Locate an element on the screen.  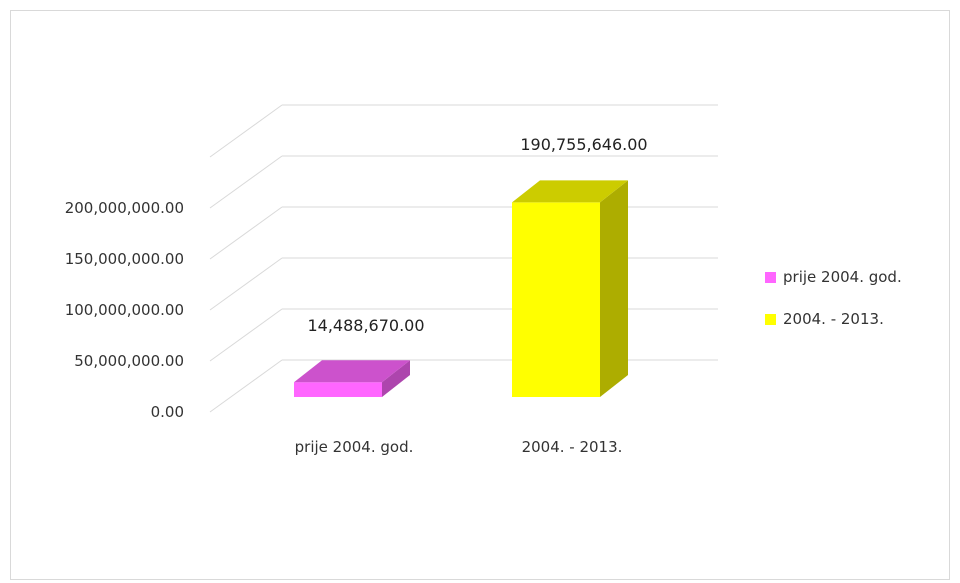
legend-label: prije 2004. god. is located at coordinates (842, 277).